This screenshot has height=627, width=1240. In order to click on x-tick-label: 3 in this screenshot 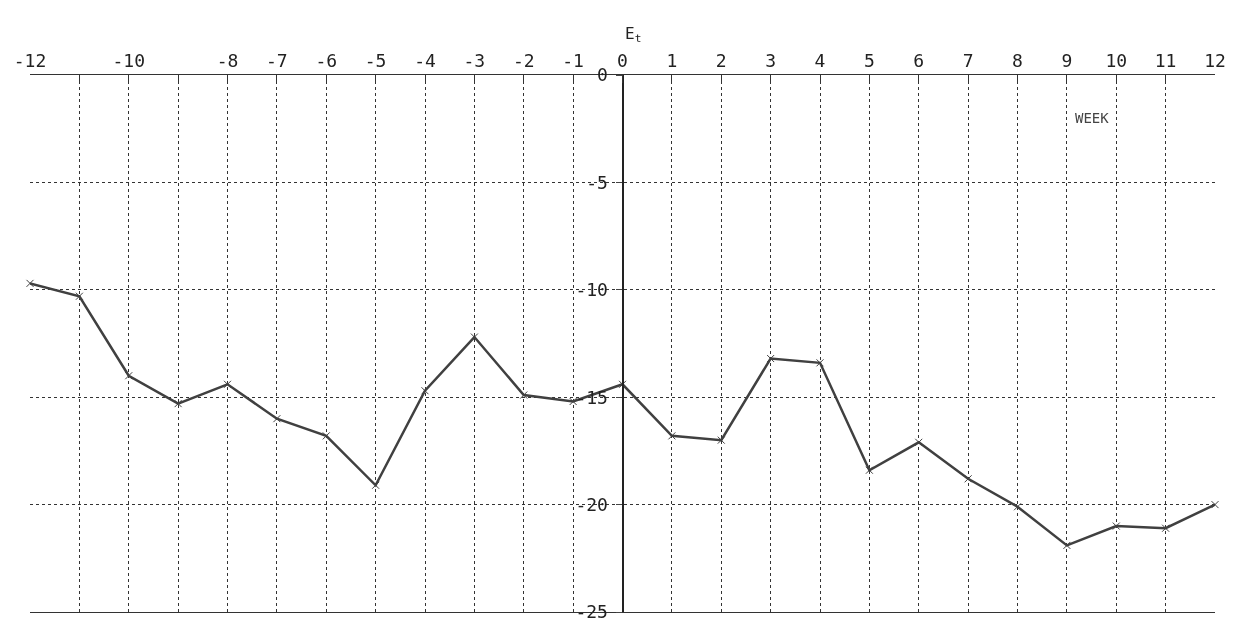, I will do `click(771, 60)`.